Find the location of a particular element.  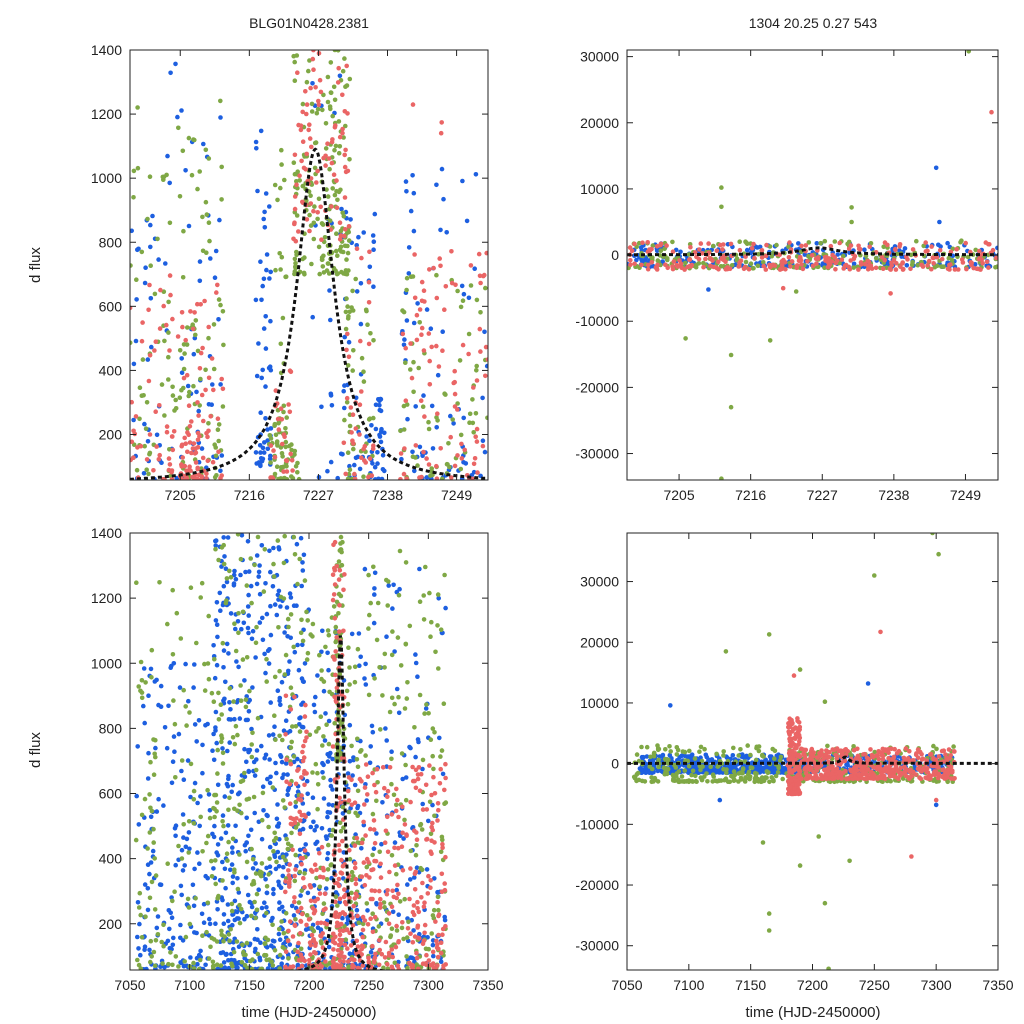

plot-frame is located at coordinates (309, 265).